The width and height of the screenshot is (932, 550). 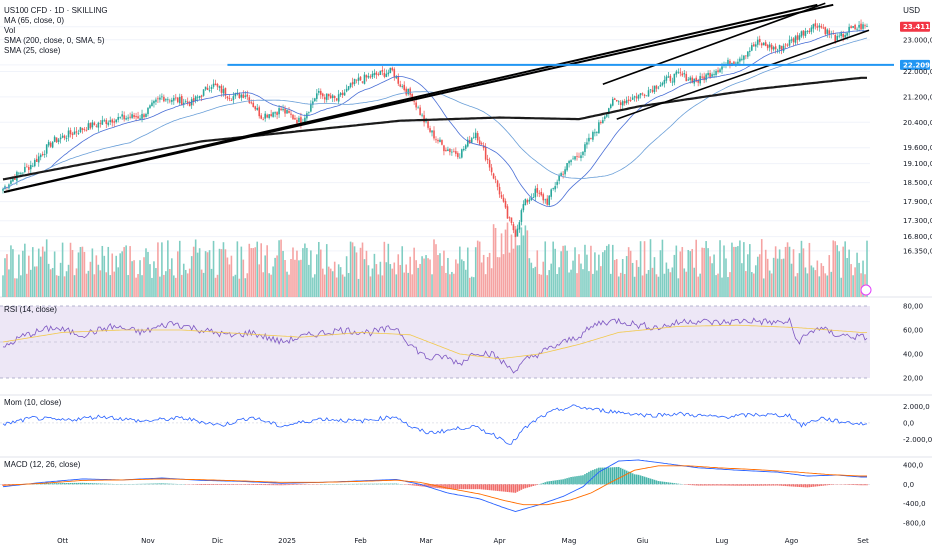 I want to click on mom-legend: Mom (10, close), so click(x=33, y=402).